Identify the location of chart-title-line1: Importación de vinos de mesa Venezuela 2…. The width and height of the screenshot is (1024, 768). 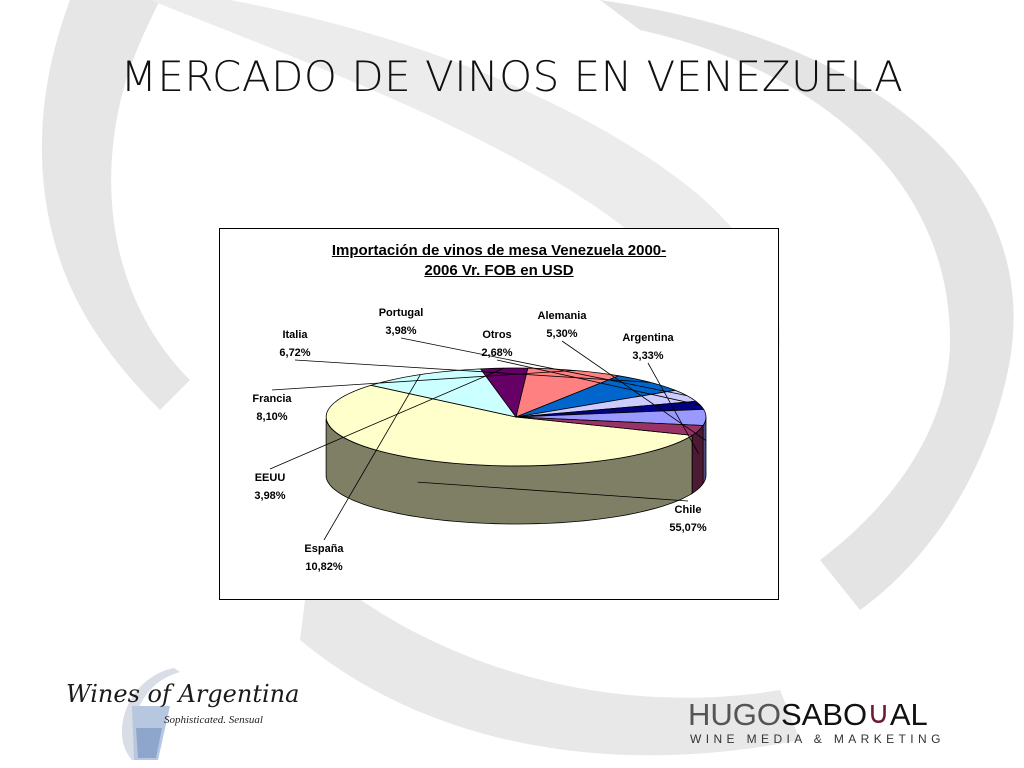
(499, 250).